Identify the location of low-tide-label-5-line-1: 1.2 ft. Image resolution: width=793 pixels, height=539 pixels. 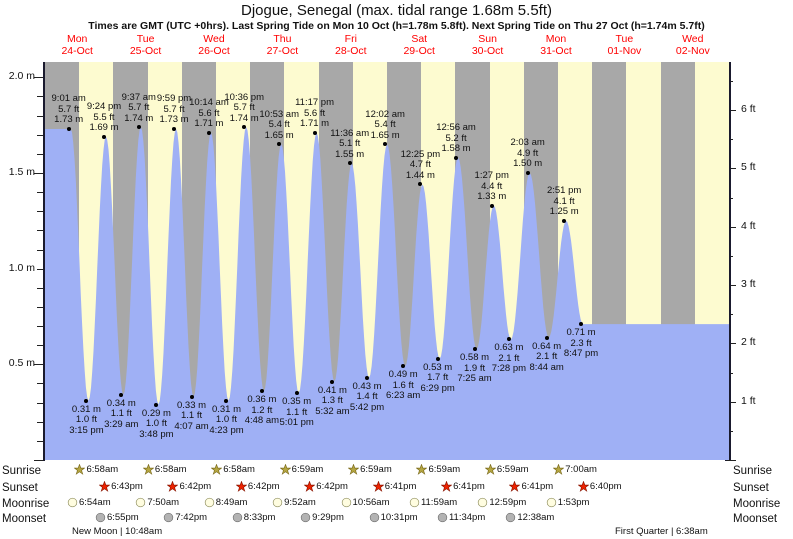
(262, 410).